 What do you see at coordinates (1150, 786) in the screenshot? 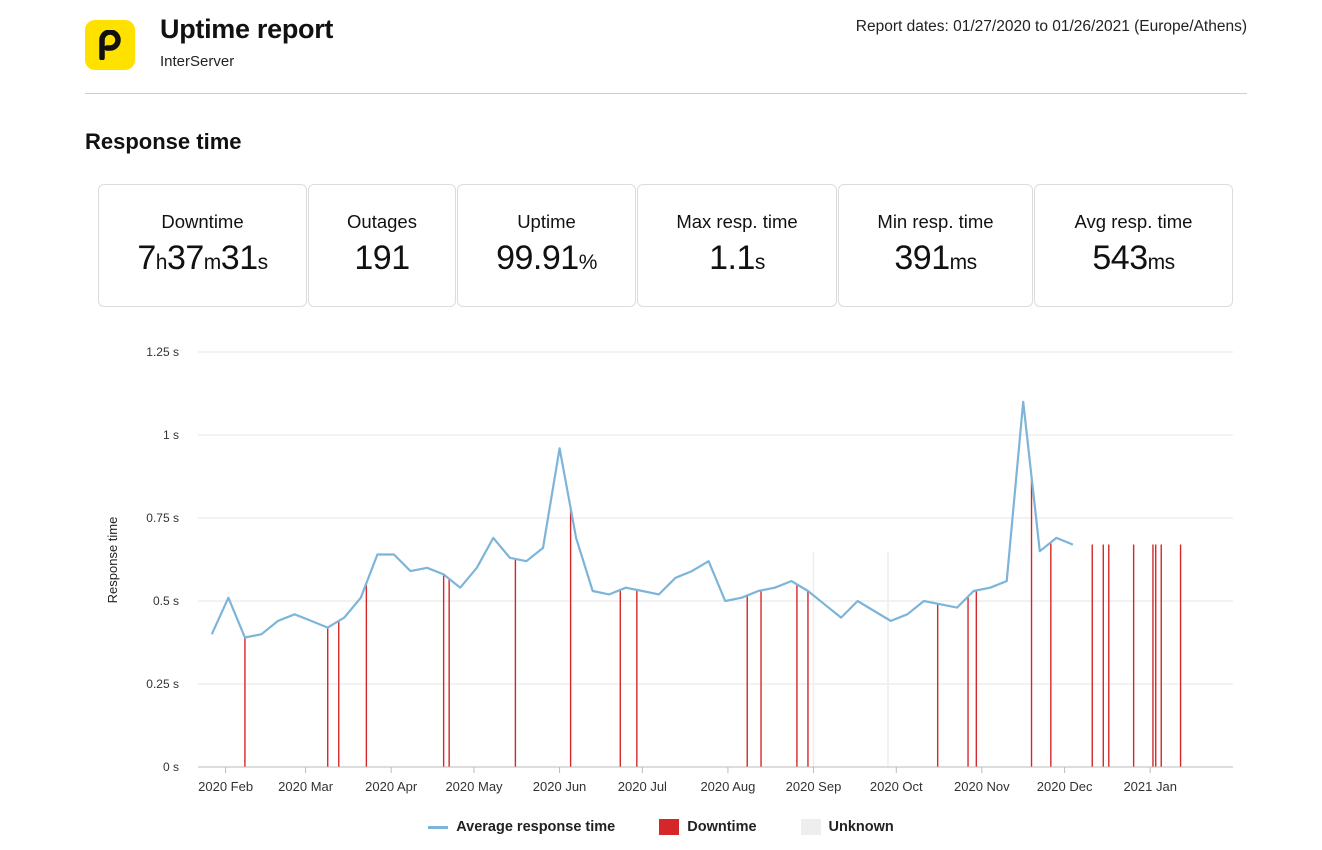
I see `x-tick-label: 2021 Jan` at bounding box center [1150, 786].